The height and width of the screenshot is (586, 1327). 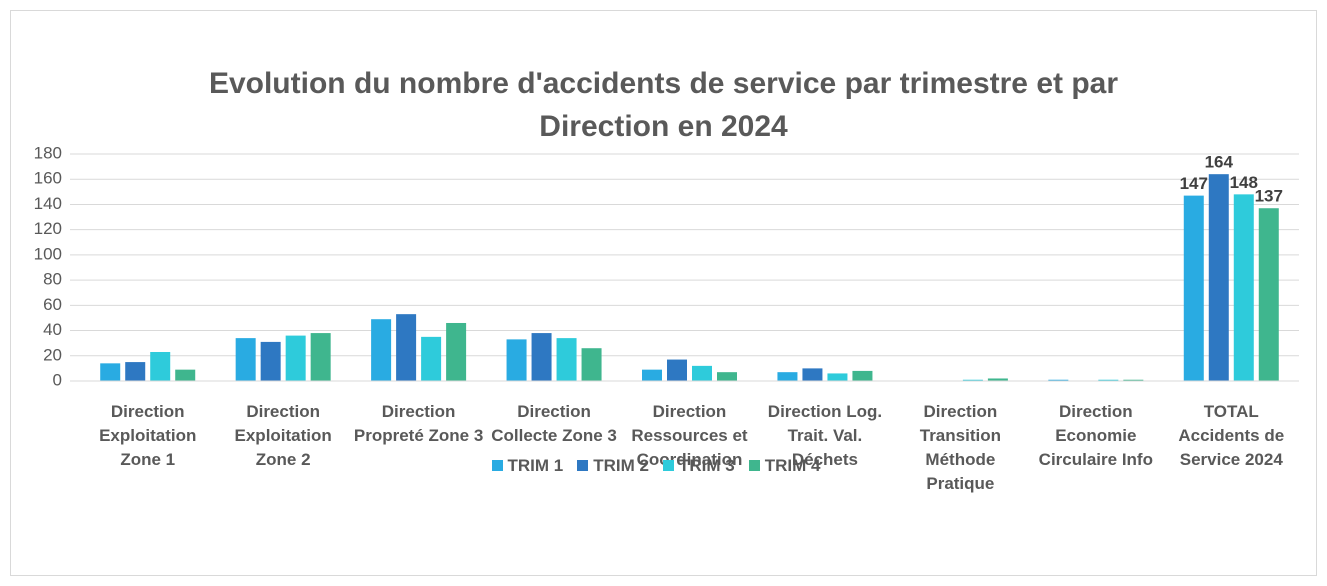 What do you see at coordinates (1231, 435) in the screenshot?
I see `x-tick-label: TOTAL Accidents de Service 2024` at bounding box center [1231, 435].